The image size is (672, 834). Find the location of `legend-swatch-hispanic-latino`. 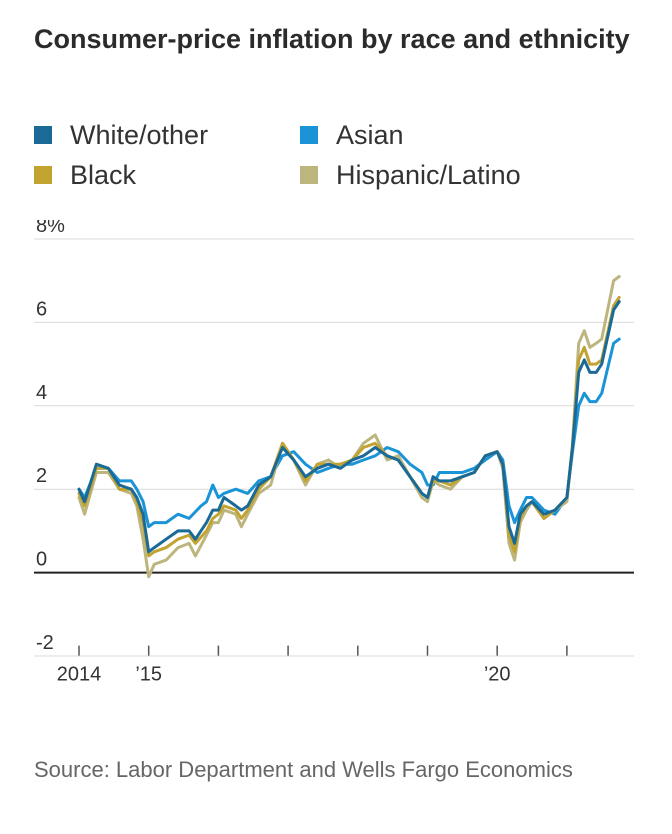

legend-swatch-hispanic-latino is located at coordinates (309, 175).